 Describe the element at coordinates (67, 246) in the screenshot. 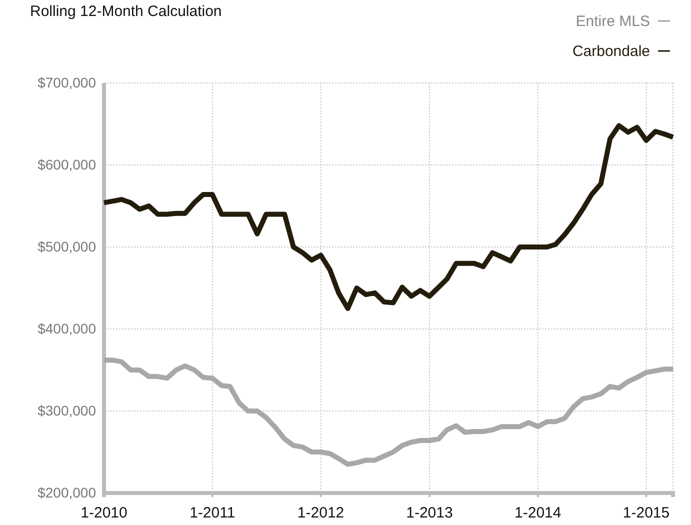

I see `y-tick-label: $500,000` at that location.